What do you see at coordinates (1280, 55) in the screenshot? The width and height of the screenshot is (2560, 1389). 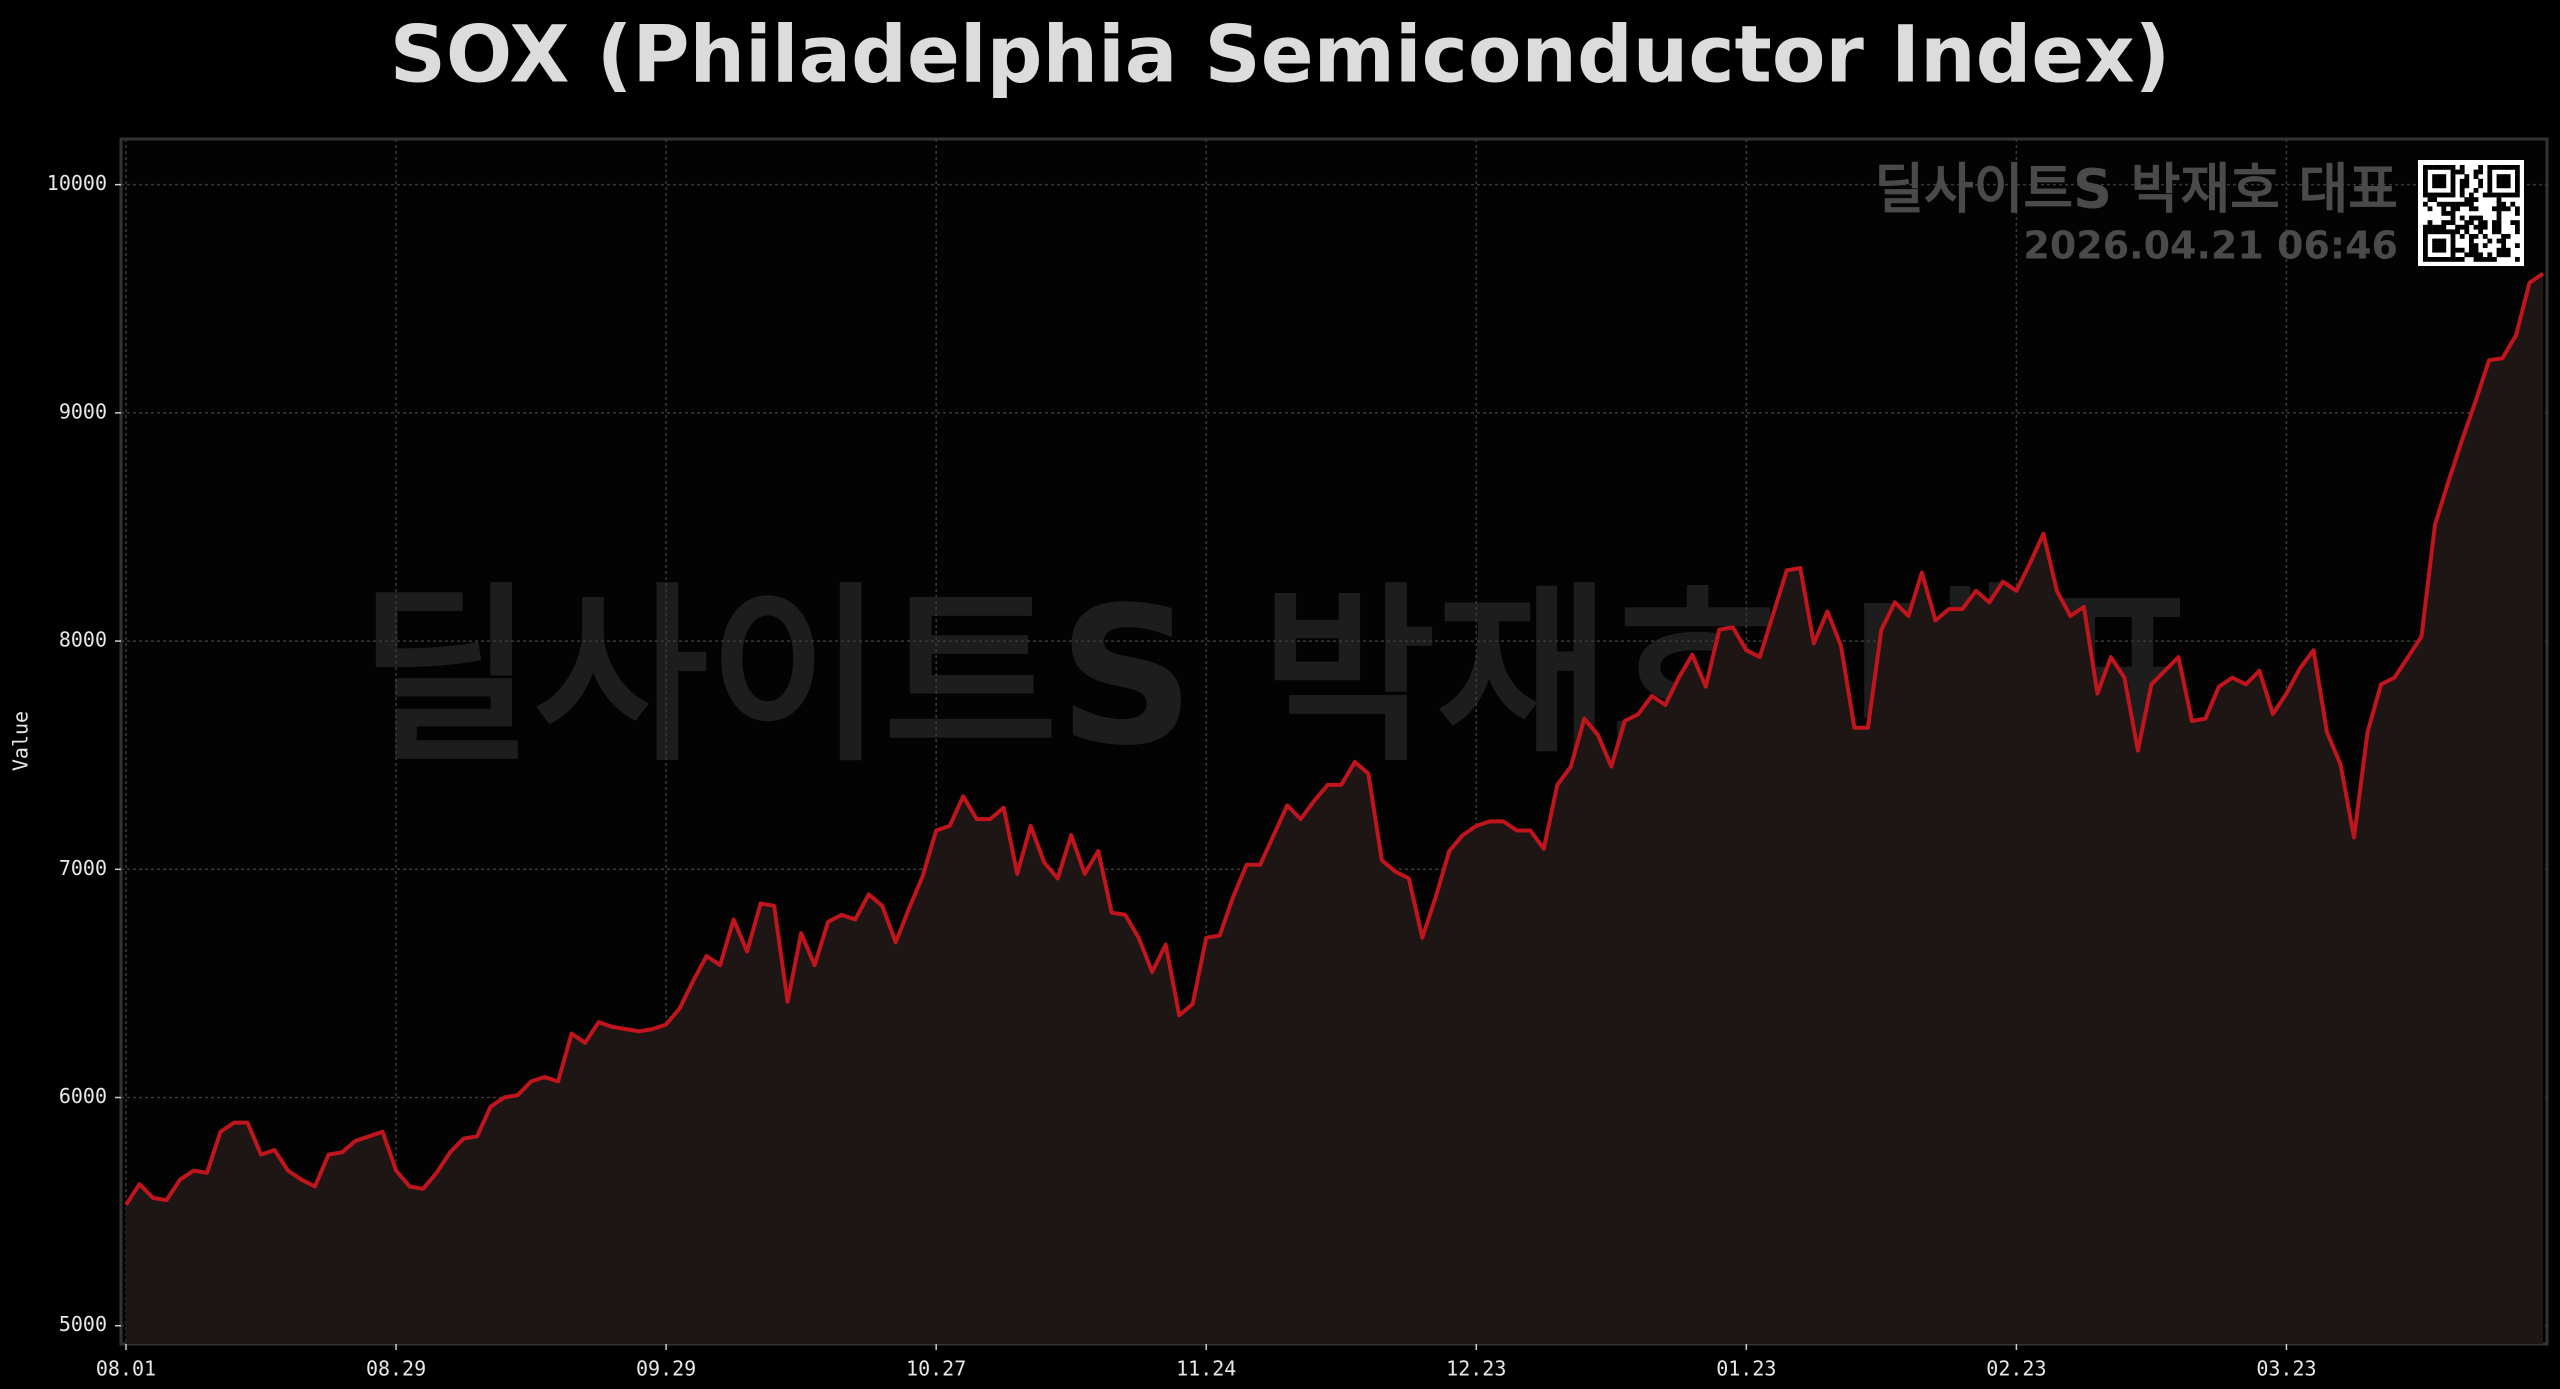 I see `chart-title: SOX (Philadelphia Semiconductor Index)` at bounding box center [1280, 55].